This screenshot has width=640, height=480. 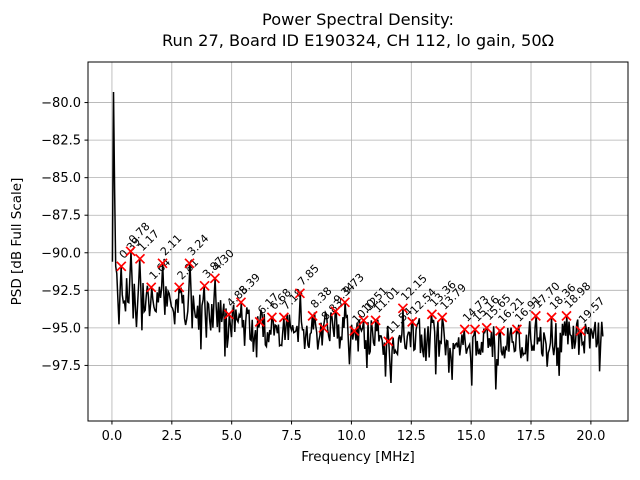 I want to click on x-tick-label: 20.0, so click(x=590, y=436).